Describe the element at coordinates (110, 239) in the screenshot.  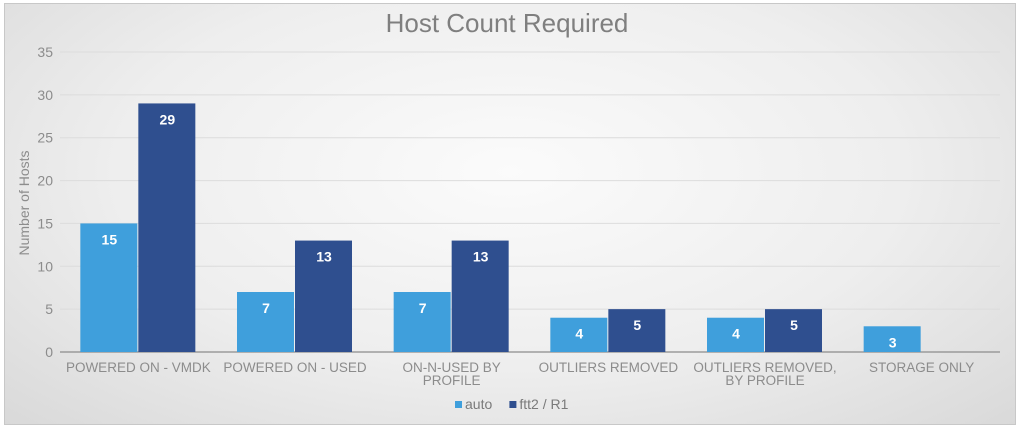
I see `data-label: 15` at that location.